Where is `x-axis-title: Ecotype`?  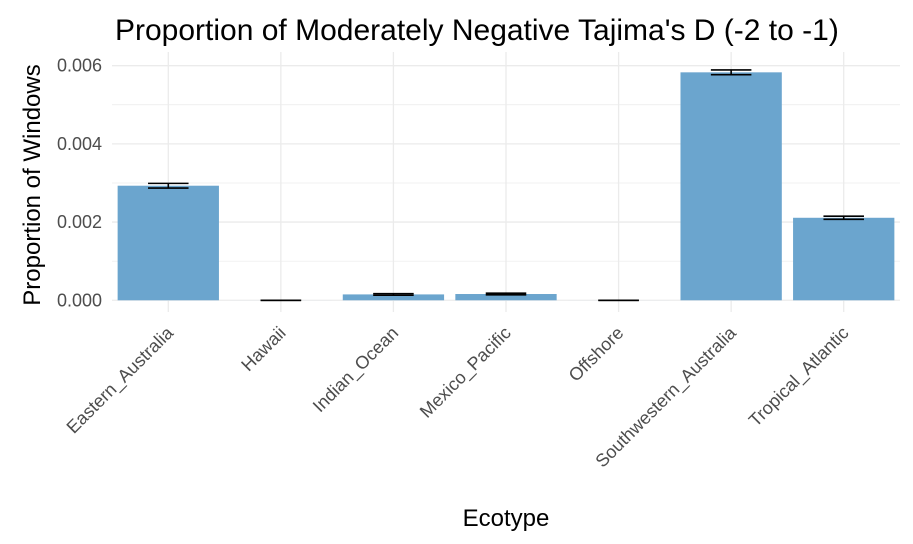 x-axis-title: Ecotype is located at coordinates (506, 518).